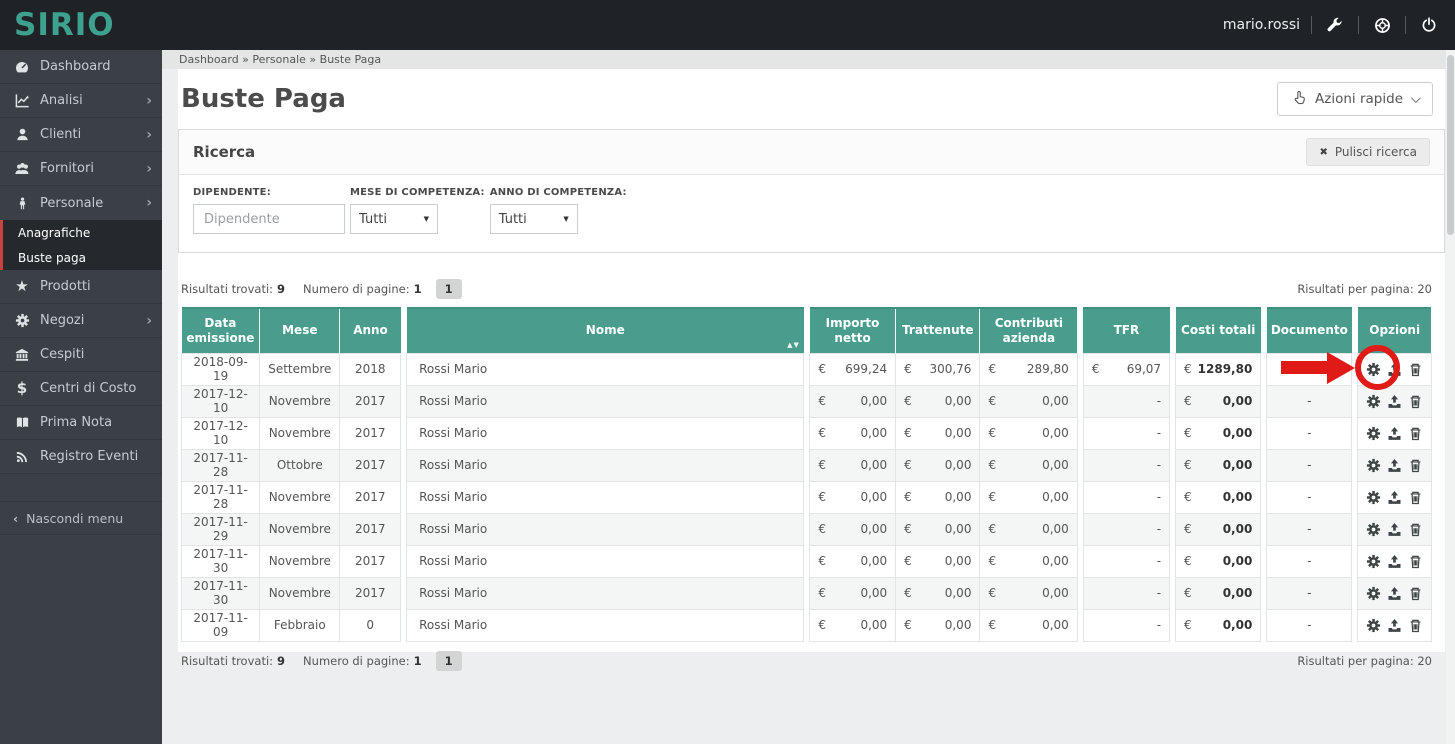 Image resolution: width=1455 pixels, height=744 pixels. What do you see at coordinates (533, 219) in the screenshot?
I see `year-select: Tutti ▼` at bounding box center [533, 219].